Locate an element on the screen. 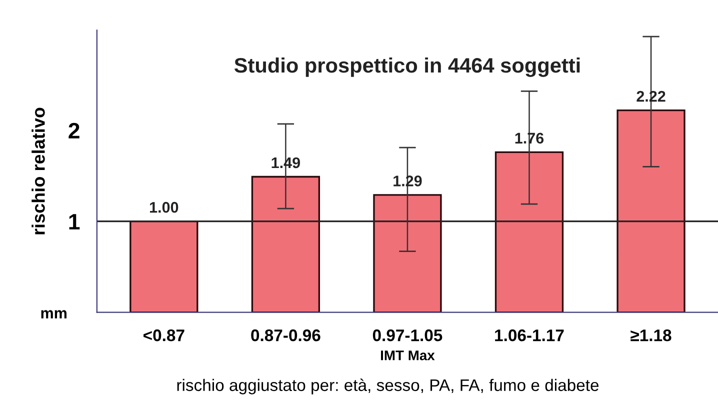 Image resolution: width=718 pixels, height=403 pixels. x-axis-title: IMT Max is located at coordinates (408, 355).